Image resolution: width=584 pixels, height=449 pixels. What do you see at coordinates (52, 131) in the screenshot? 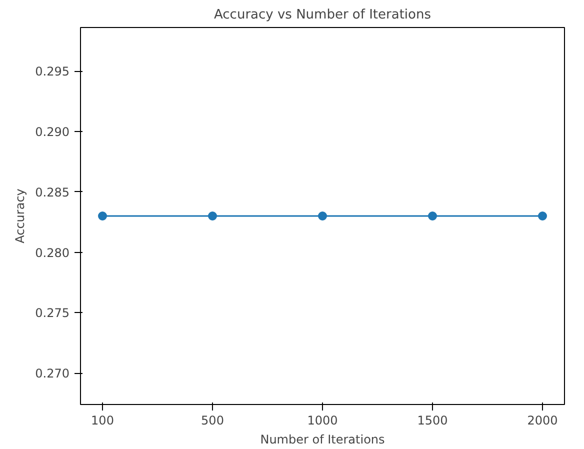
I see `y-tick-label: 0.290` at bounding box center [52, 131].